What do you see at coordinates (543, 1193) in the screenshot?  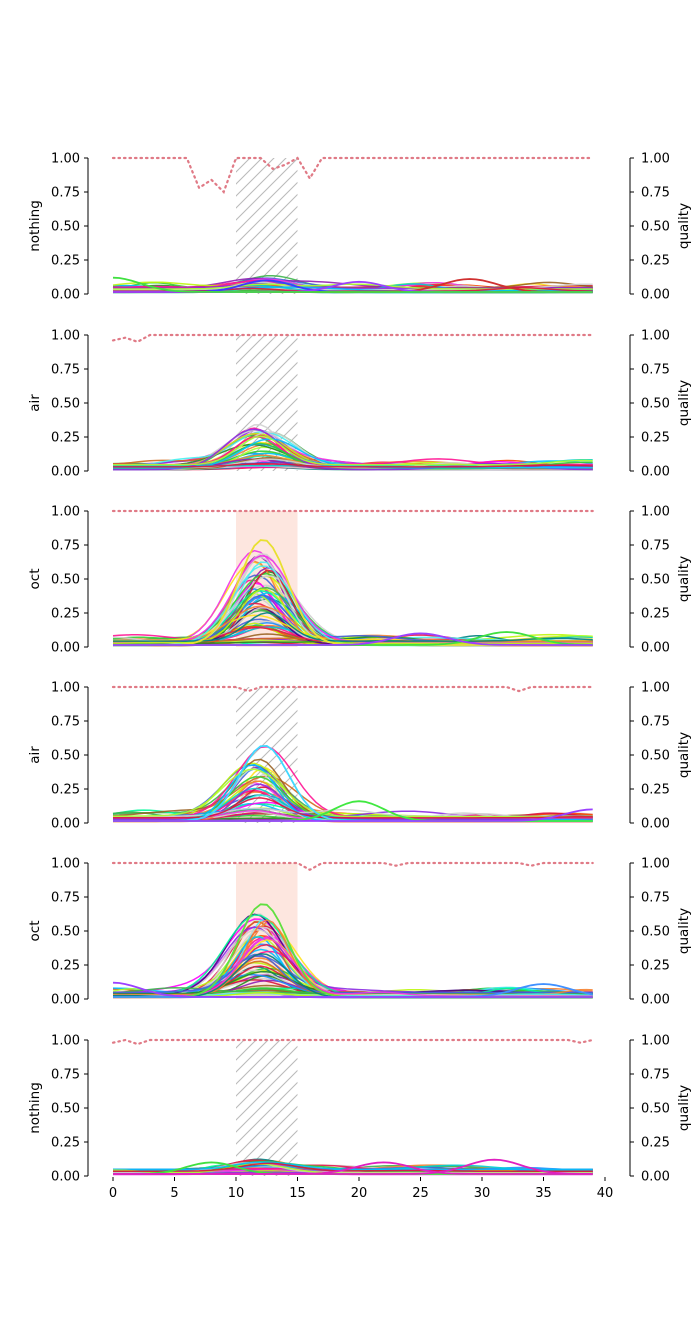 I see `x-tick-label: 35` at bounding box center [543, 1193].